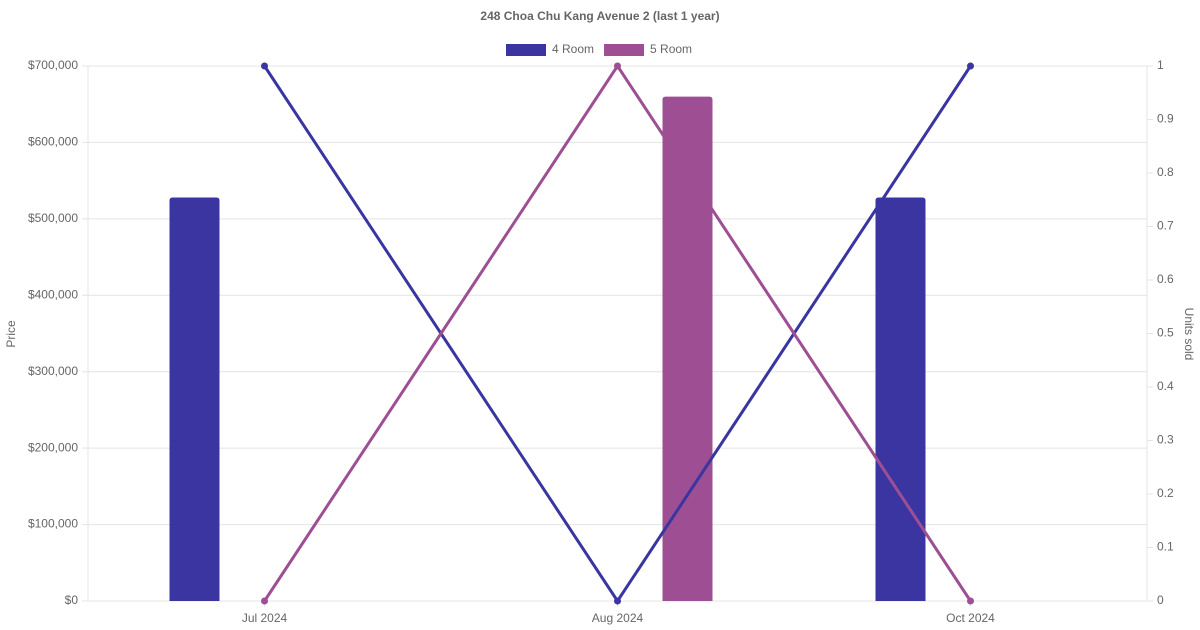 The width and height of the screenshot is (1200, 630). Describe the element at coordinates (53, 294) in the screenshot. I see `y-tick-label: $400,000` at that location.